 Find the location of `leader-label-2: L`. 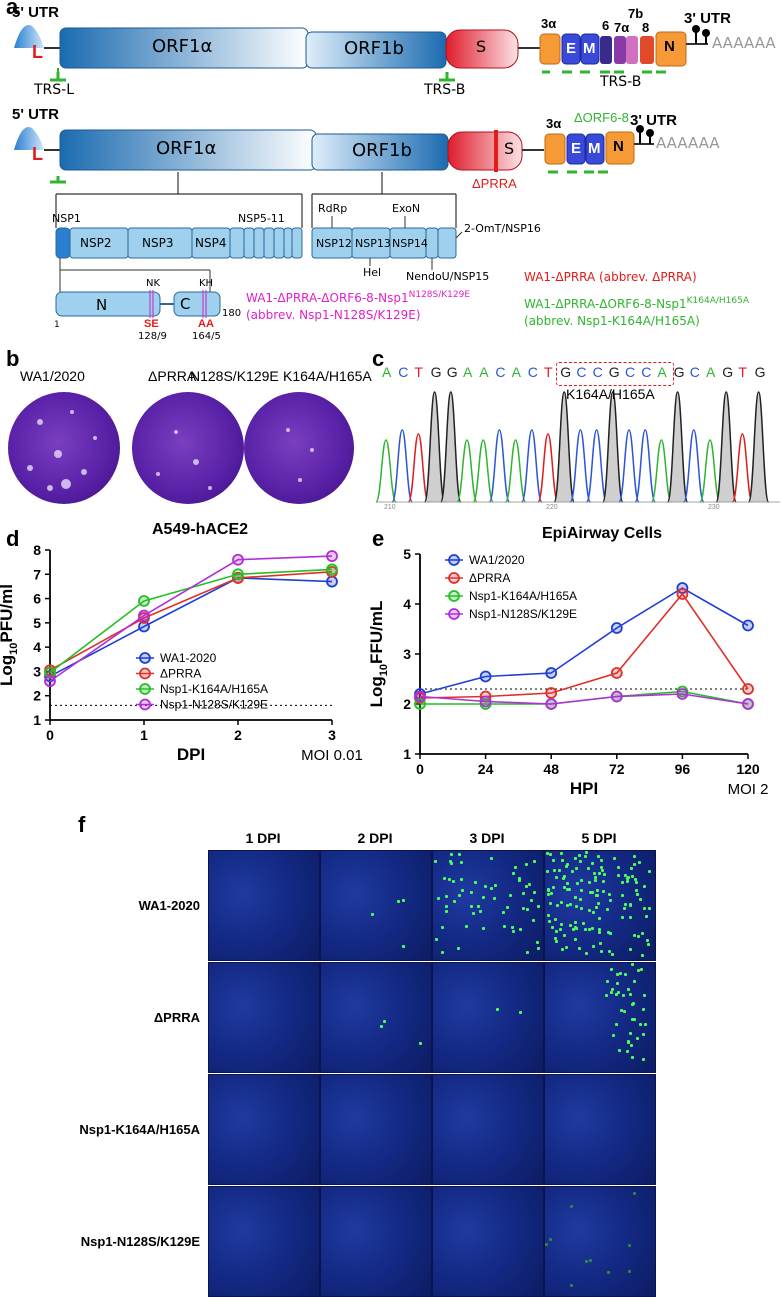

leader-label-2: L is located at coordinates (37, 154).